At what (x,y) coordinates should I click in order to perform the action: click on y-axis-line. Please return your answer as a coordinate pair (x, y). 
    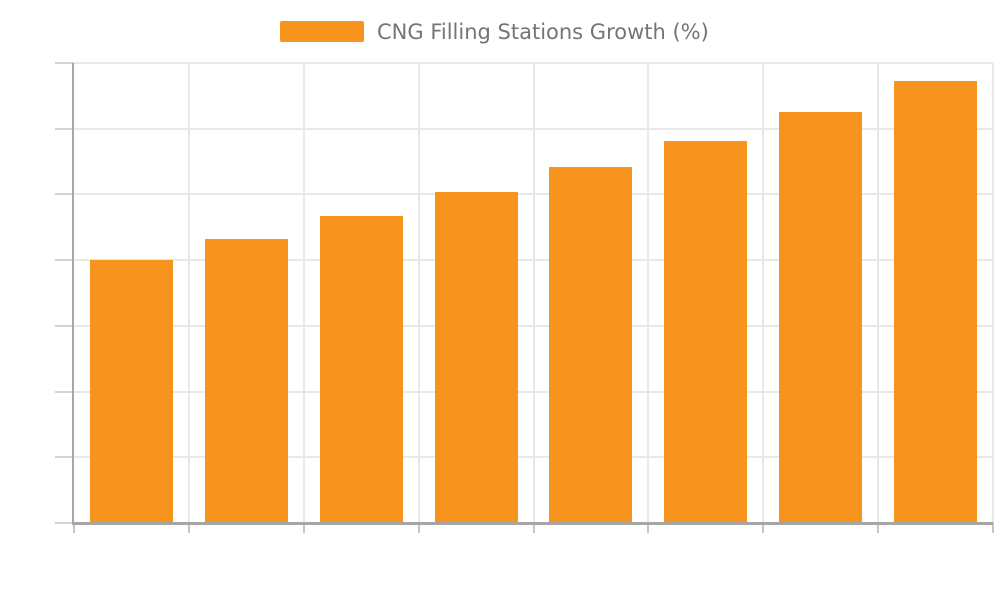
    Looking at the image, I should click on (73, 294).